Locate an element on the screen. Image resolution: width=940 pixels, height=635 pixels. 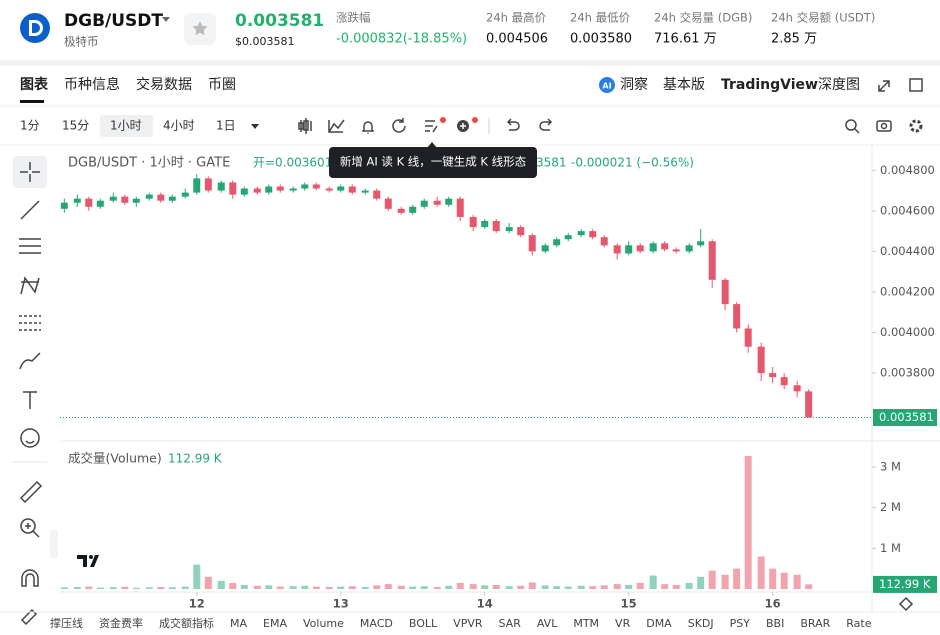
ai-kline-icon is located at coordinates (431, 126).